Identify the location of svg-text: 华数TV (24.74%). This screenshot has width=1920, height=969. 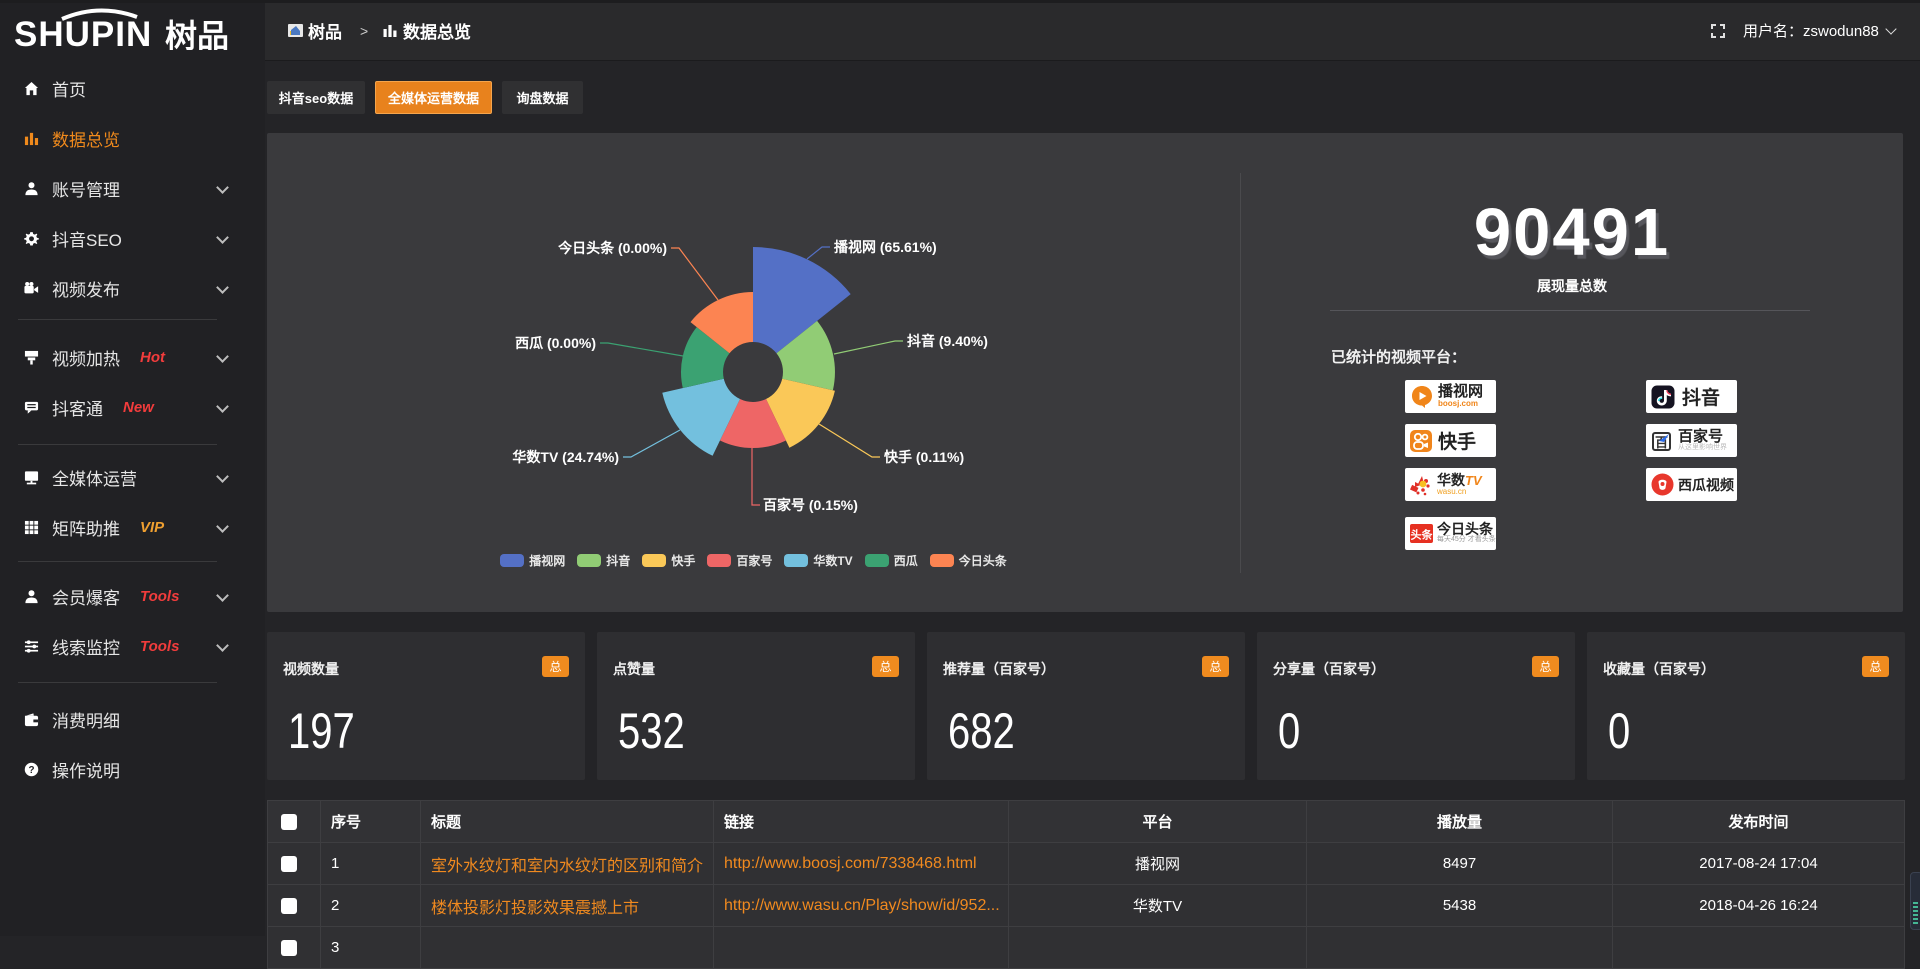
(565, 457).